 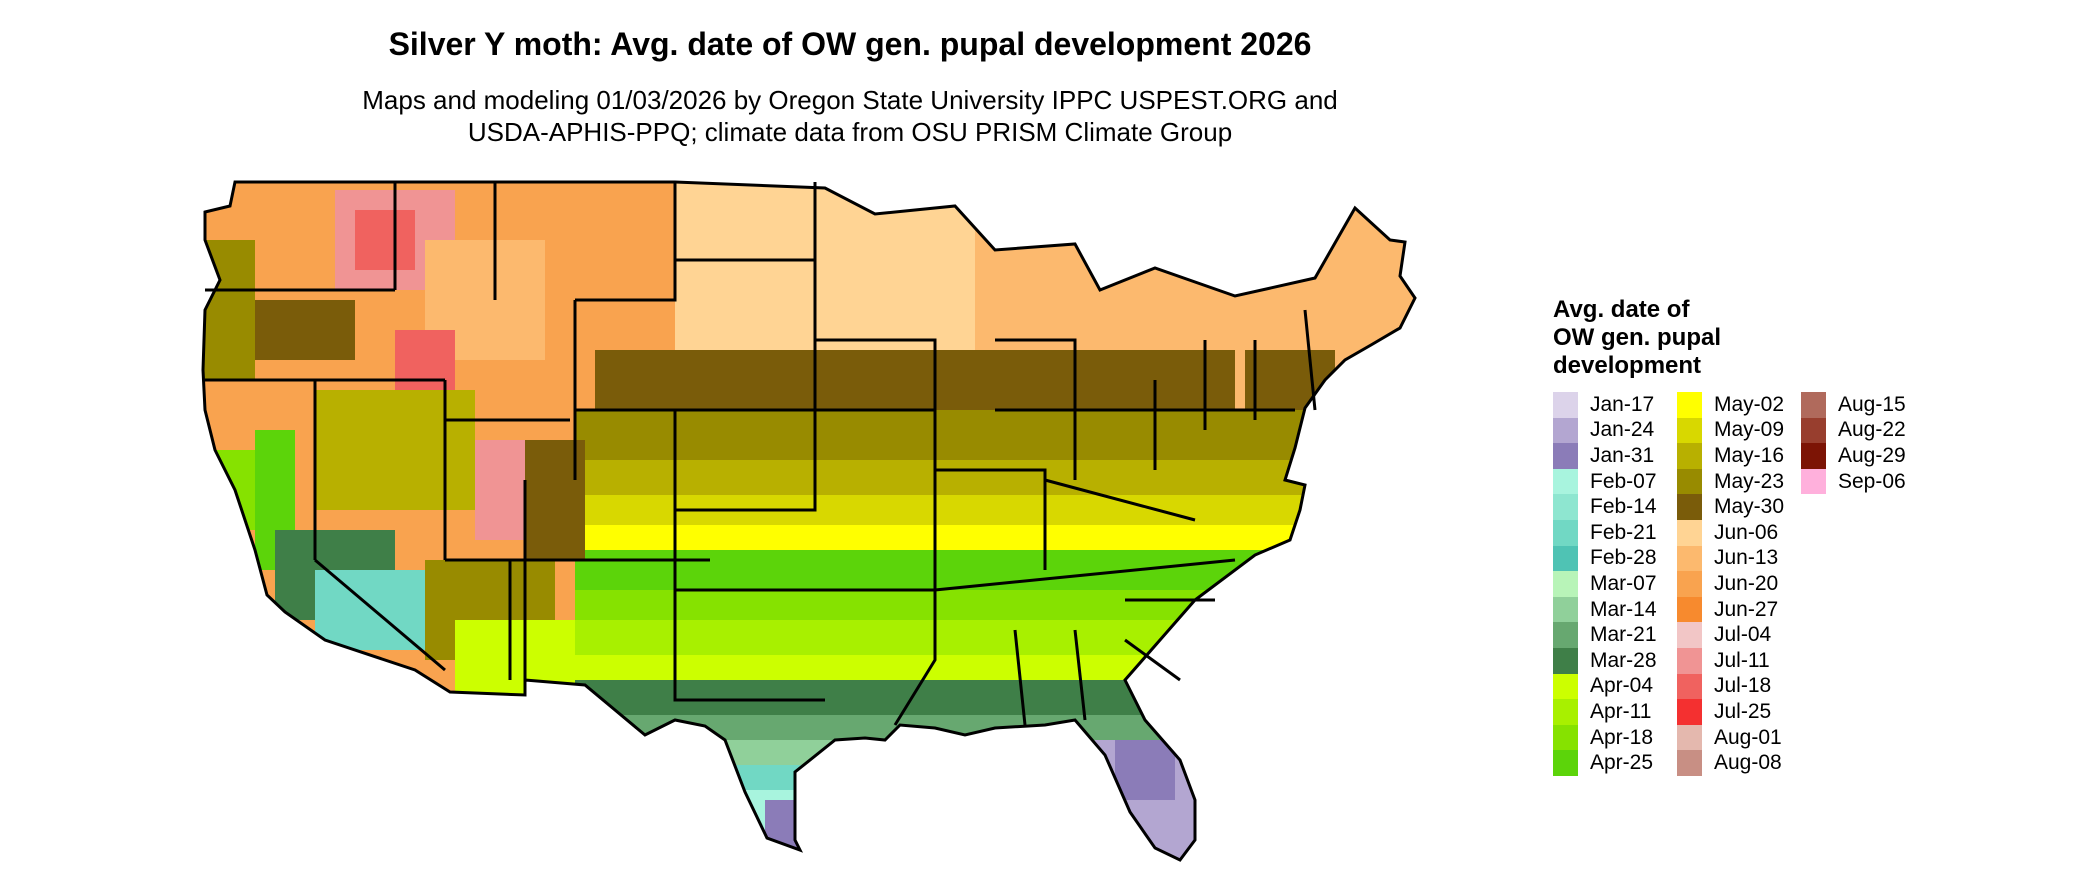 I want to click on legend-label: Aug-08, so click(x=1748, y=763).